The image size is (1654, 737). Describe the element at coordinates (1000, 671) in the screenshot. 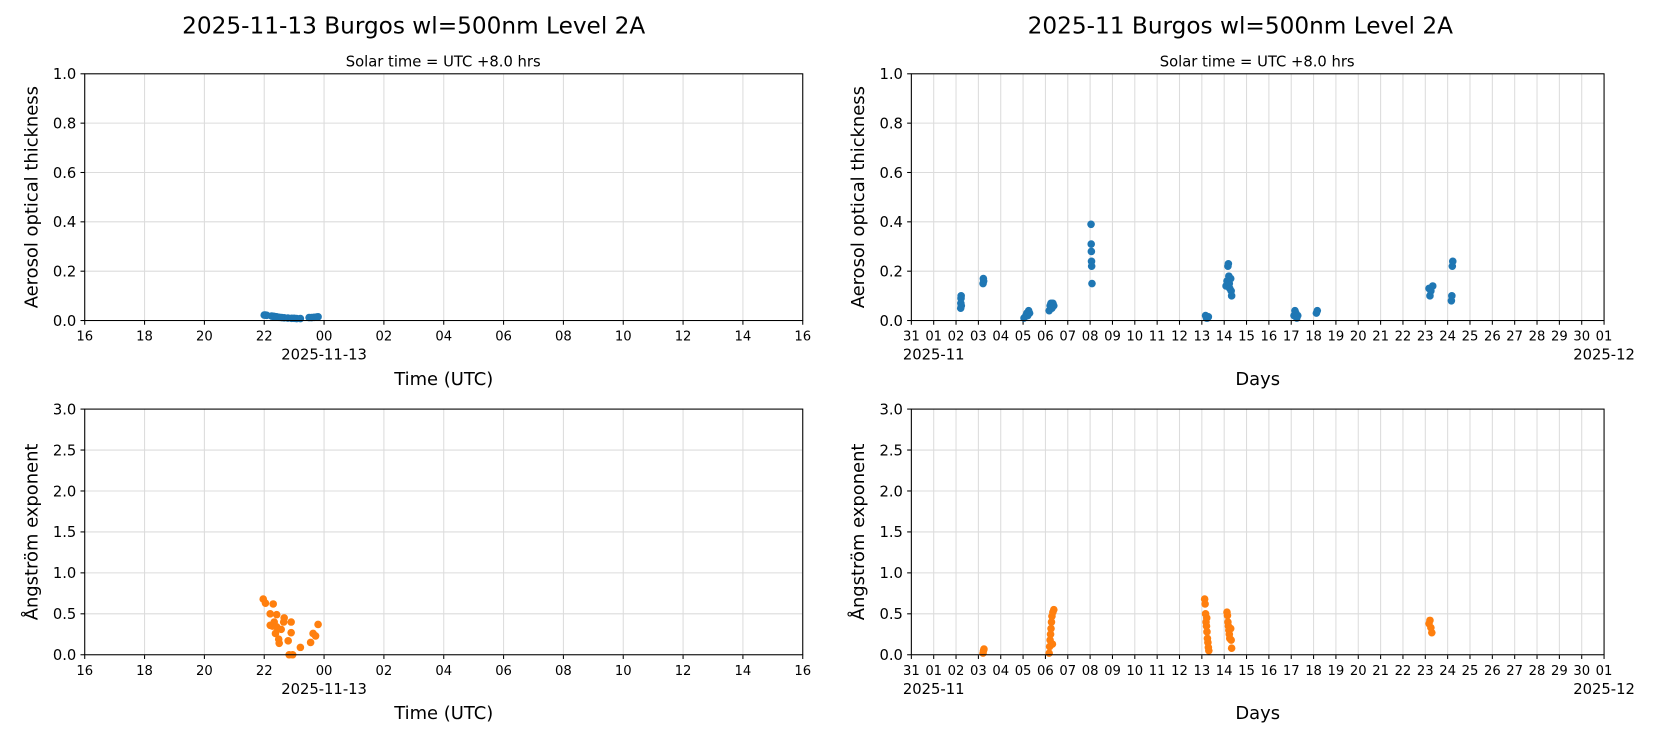

I see `x-tick-label: 04` at that location.